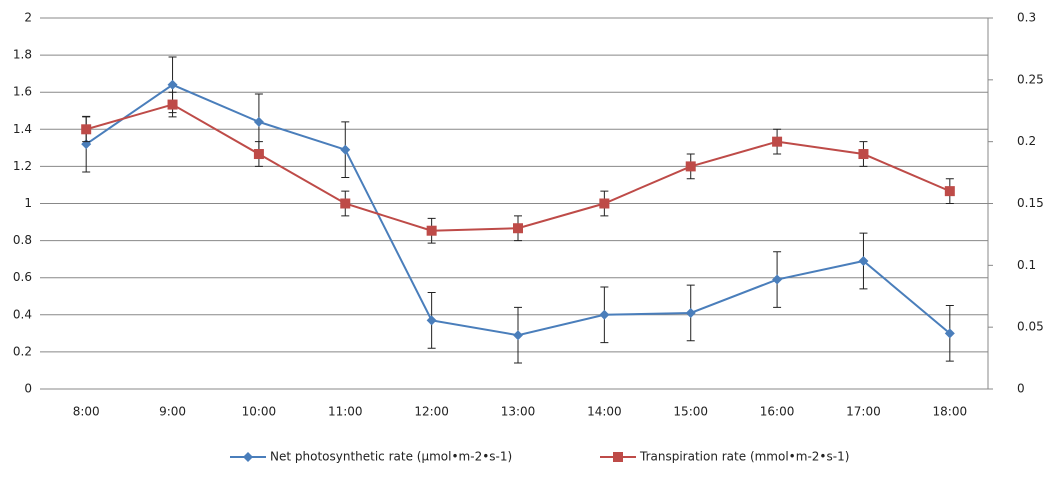  Describe the element at coordinates (259, 412) in the screenshot. I see `x-tick-label: 10:00` at that location.